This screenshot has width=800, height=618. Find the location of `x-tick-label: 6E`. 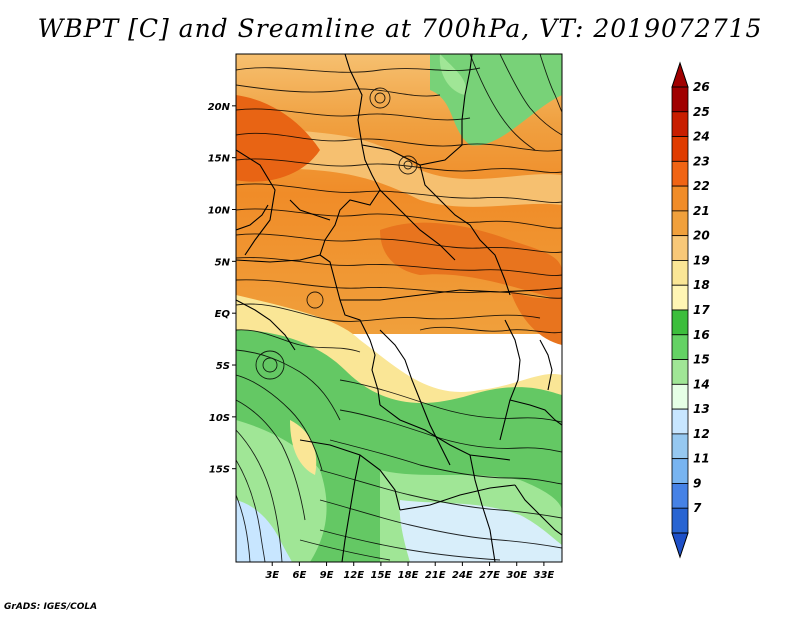

x-tick-label: 6E is located at coordinates (299, 575).